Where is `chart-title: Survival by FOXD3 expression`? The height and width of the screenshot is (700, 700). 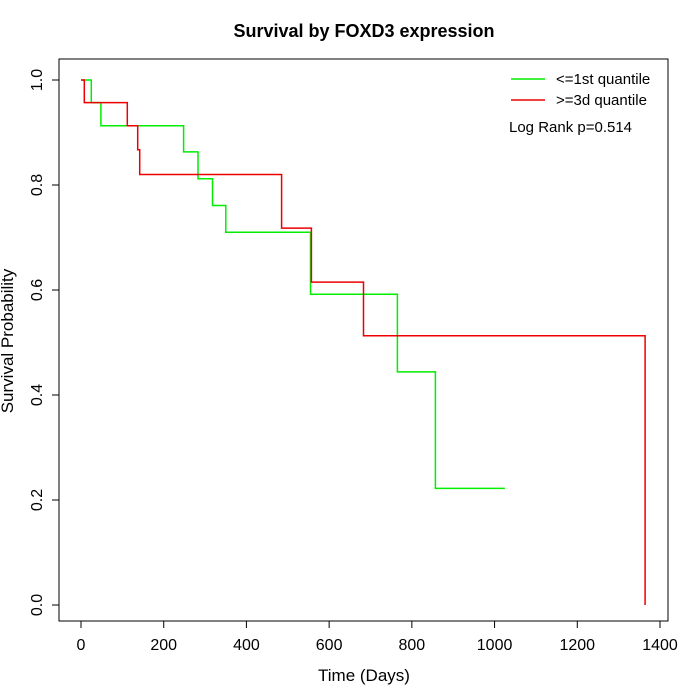
chart-title: Survival by FOXD3 expression is located at coordinates (363, 31).